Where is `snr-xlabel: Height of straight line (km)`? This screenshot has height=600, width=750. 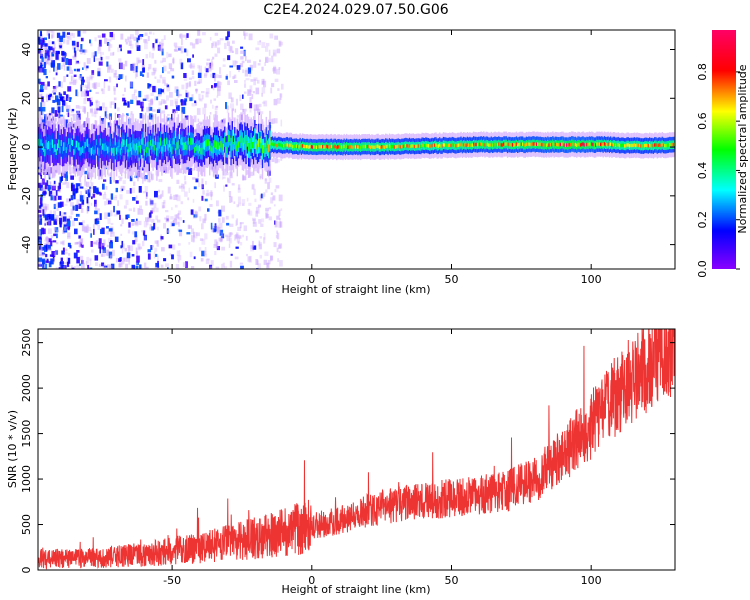
snr-xlabel: Height of straight line (km) is located at coordinates (355, 589).